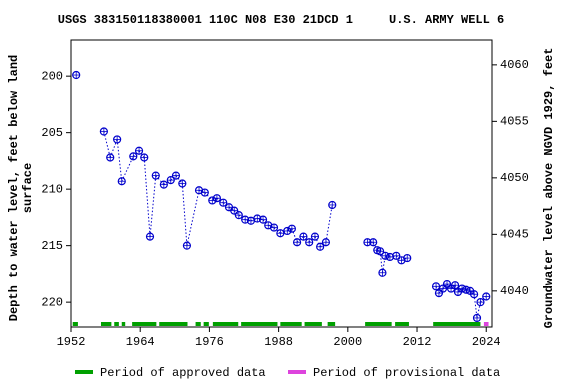 The height and width of the screenshot is (384, 576). Describe the element at coordinates (28, 188) in the screenshot. I see `y-axis-label: surface` at that location.